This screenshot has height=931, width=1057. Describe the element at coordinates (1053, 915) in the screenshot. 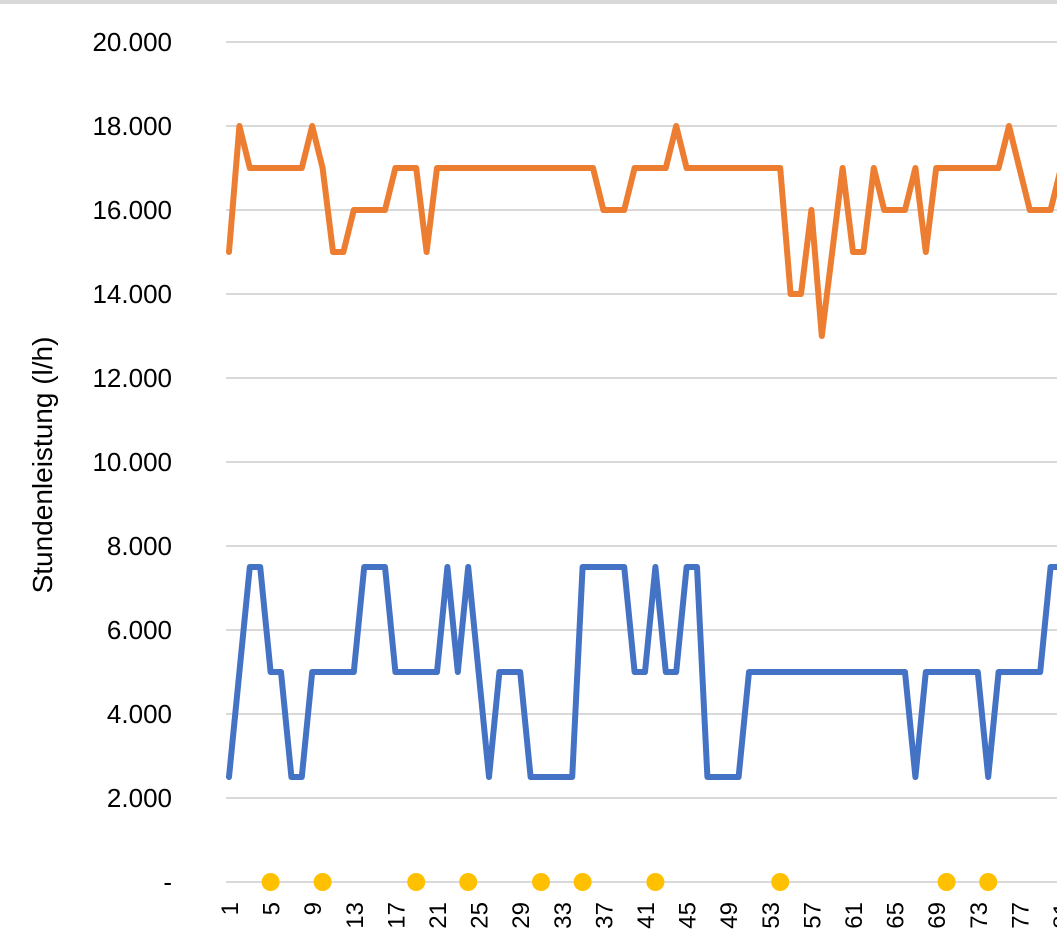

I see `x-tick-label: 81` at that location.